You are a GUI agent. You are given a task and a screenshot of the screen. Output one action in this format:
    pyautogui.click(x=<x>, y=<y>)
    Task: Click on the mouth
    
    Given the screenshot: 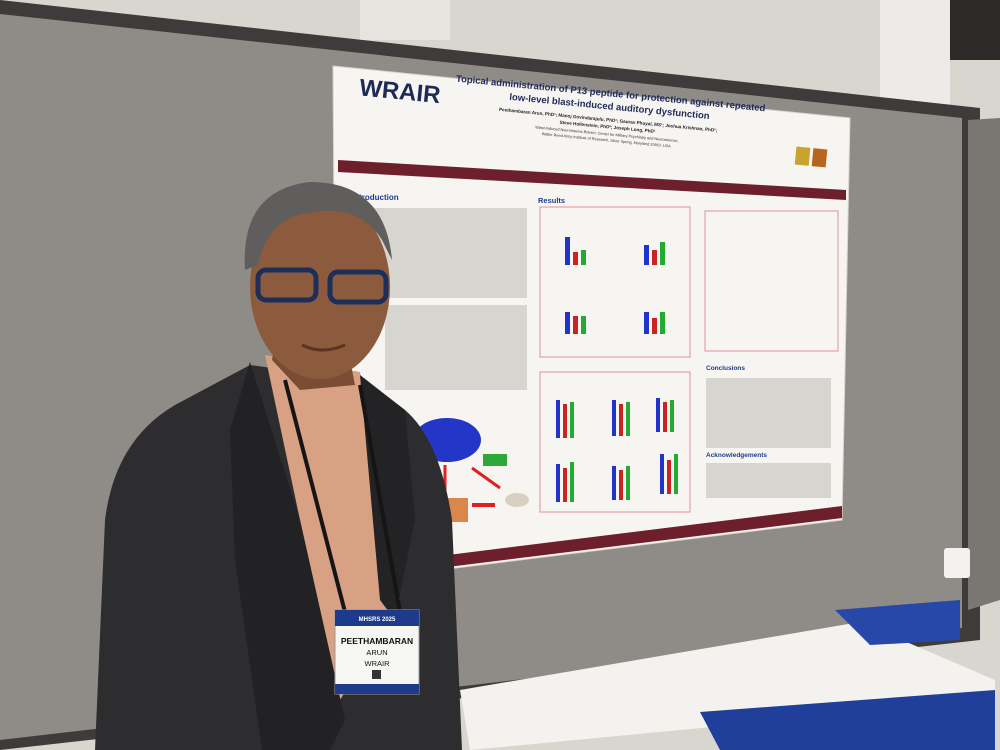 What is the action you would take?
    pyautogui.click(x=323, y=347)
    